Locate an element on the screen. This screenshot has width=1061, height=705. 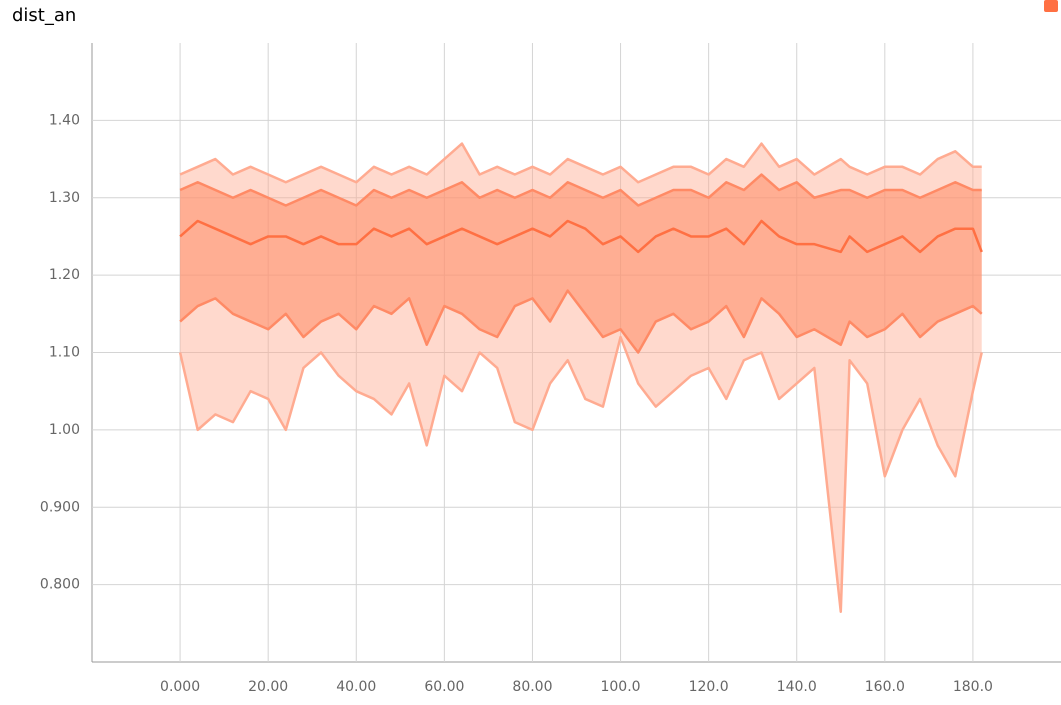
y-tick-label: 1.30 is located at coordinates (64, 198).